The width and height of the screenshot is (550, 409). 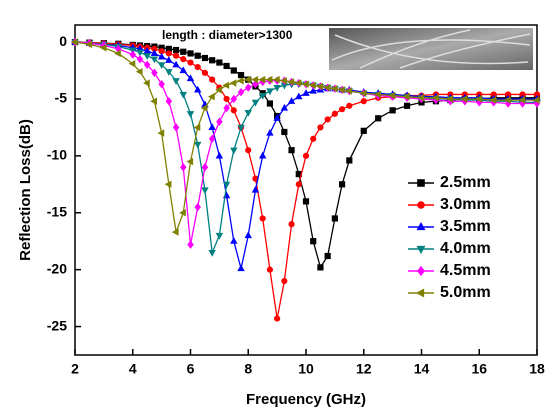 What do you see at coordinates (75, 369) in the screenshot?
I see `x-tick-label: 2` at bounding box center [75, 369].